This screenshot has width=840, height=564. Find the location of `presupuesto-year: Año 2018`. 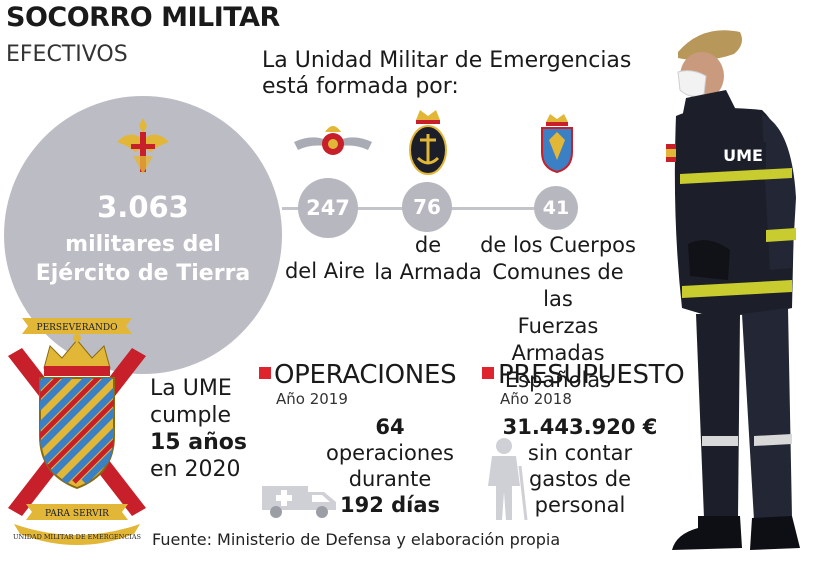

presupuesto-year: Año 2018 is located at coordinates (536, 399).